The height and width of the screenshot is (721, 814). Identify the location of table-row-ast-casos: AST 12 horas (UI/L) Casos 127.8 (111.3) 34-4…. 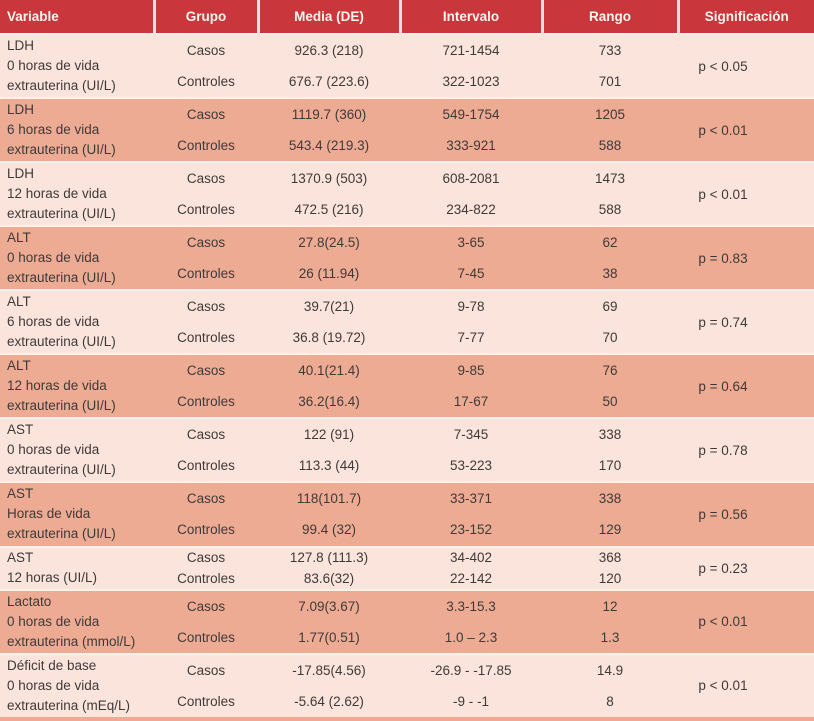
(407, 567).